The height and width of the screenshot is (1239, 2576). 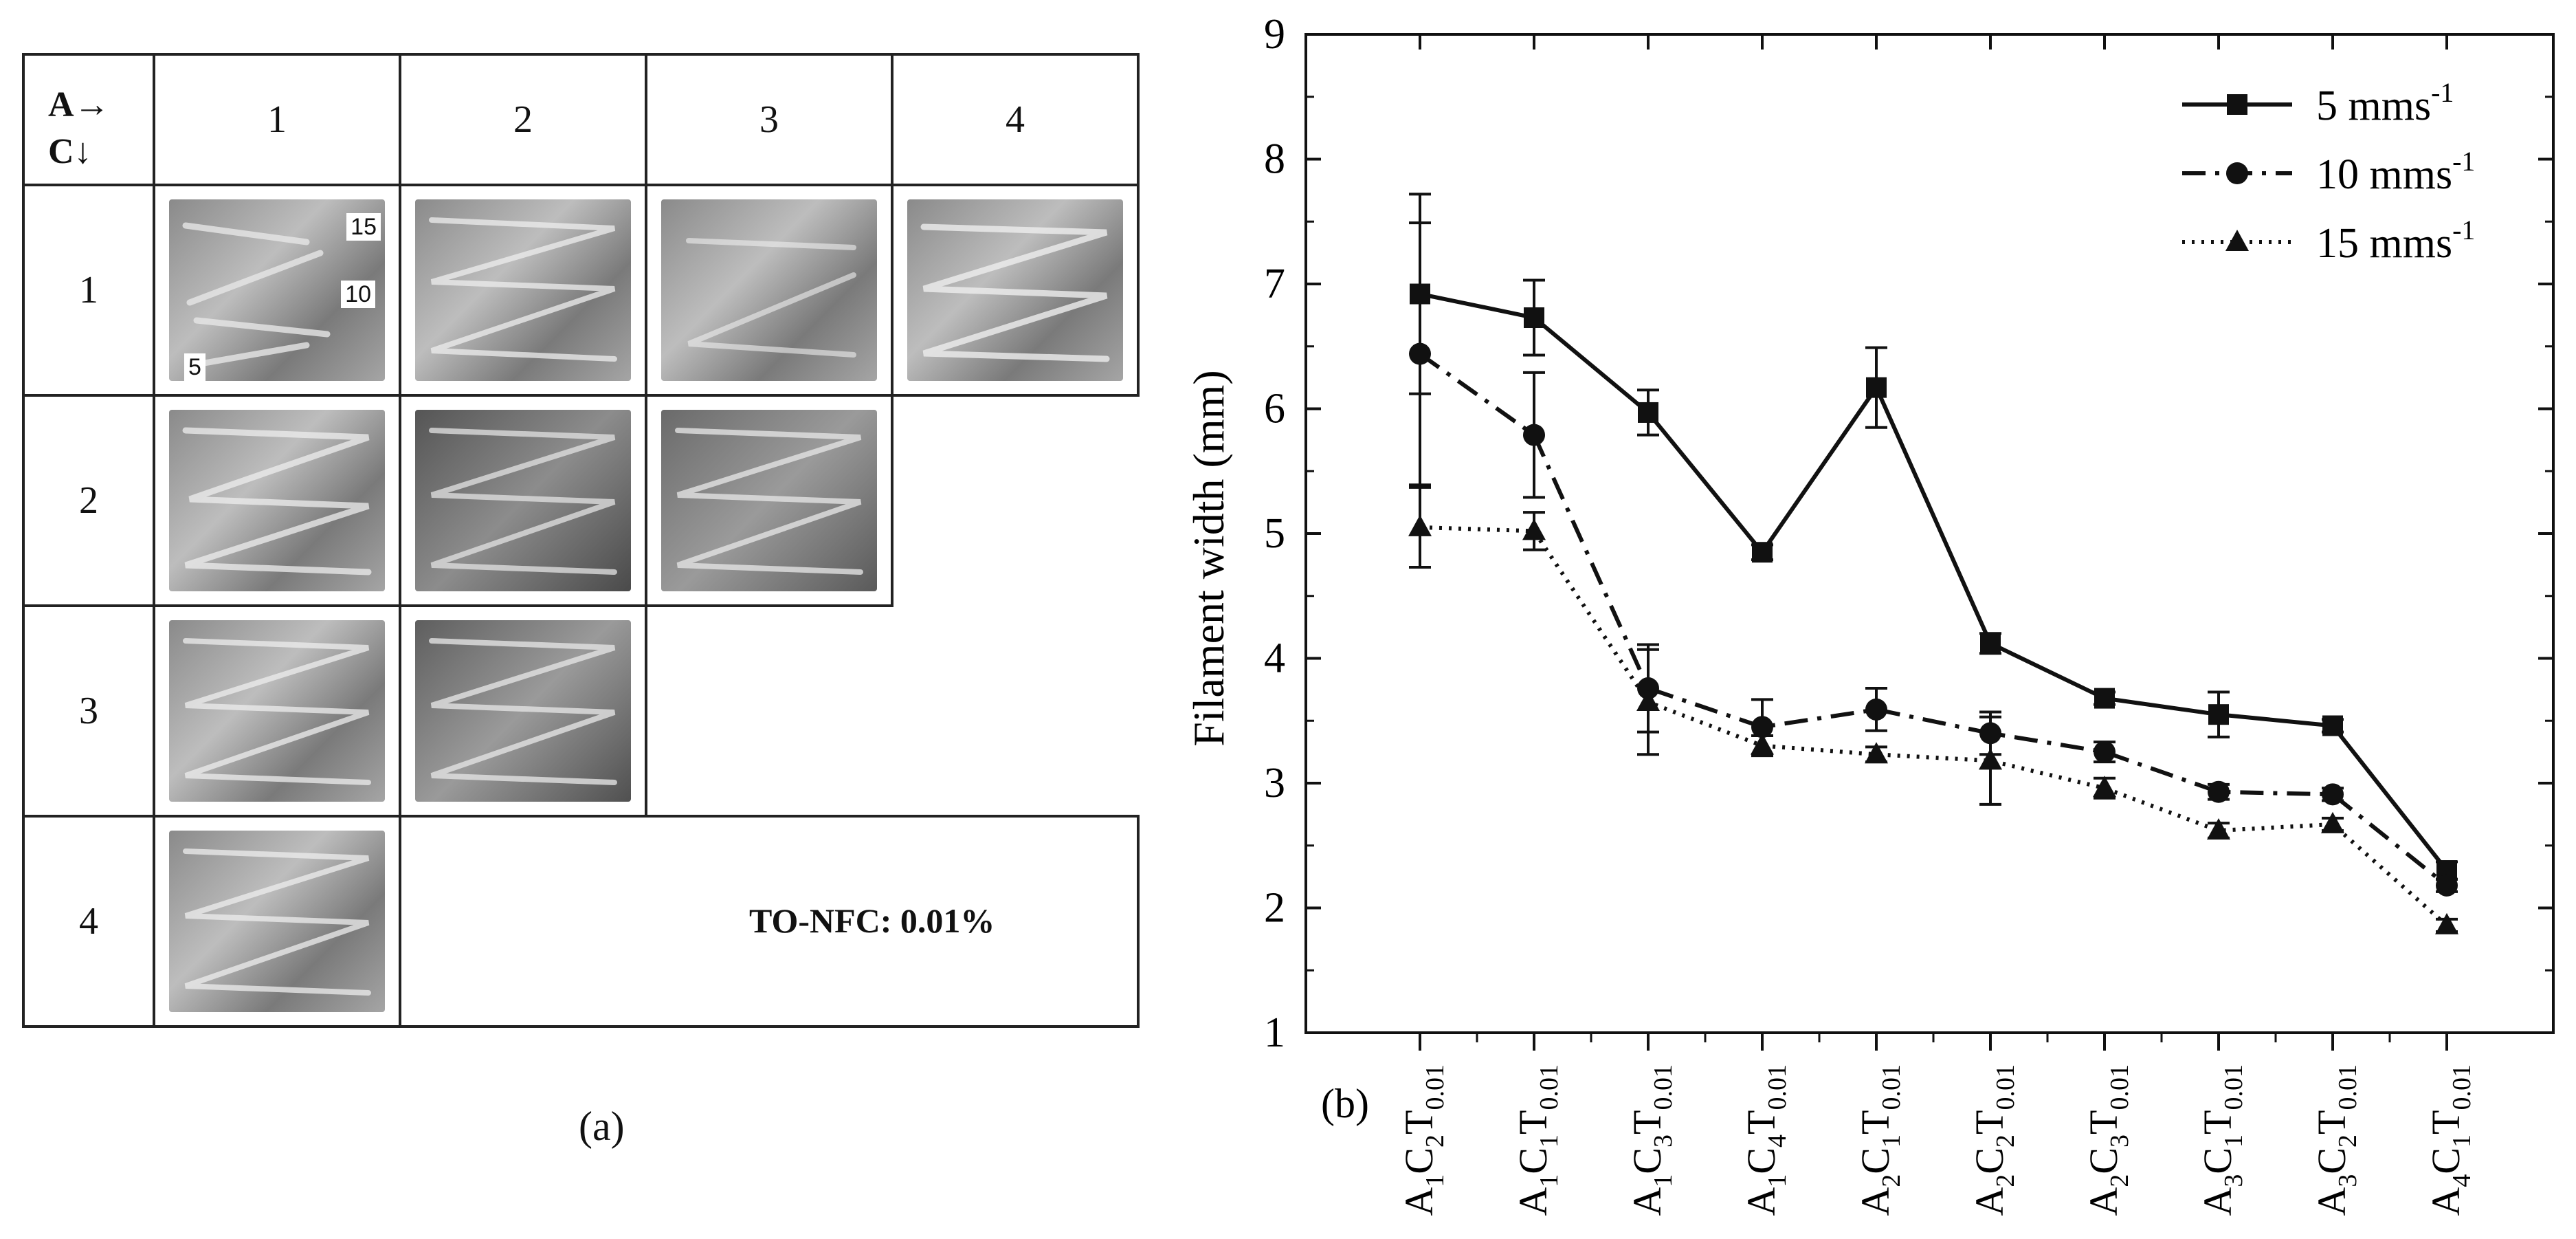 What do you see at coordinates (1274, 658) in the screenshot?
I see `y-tick-label: 4` at bounding box center [1274, 658].